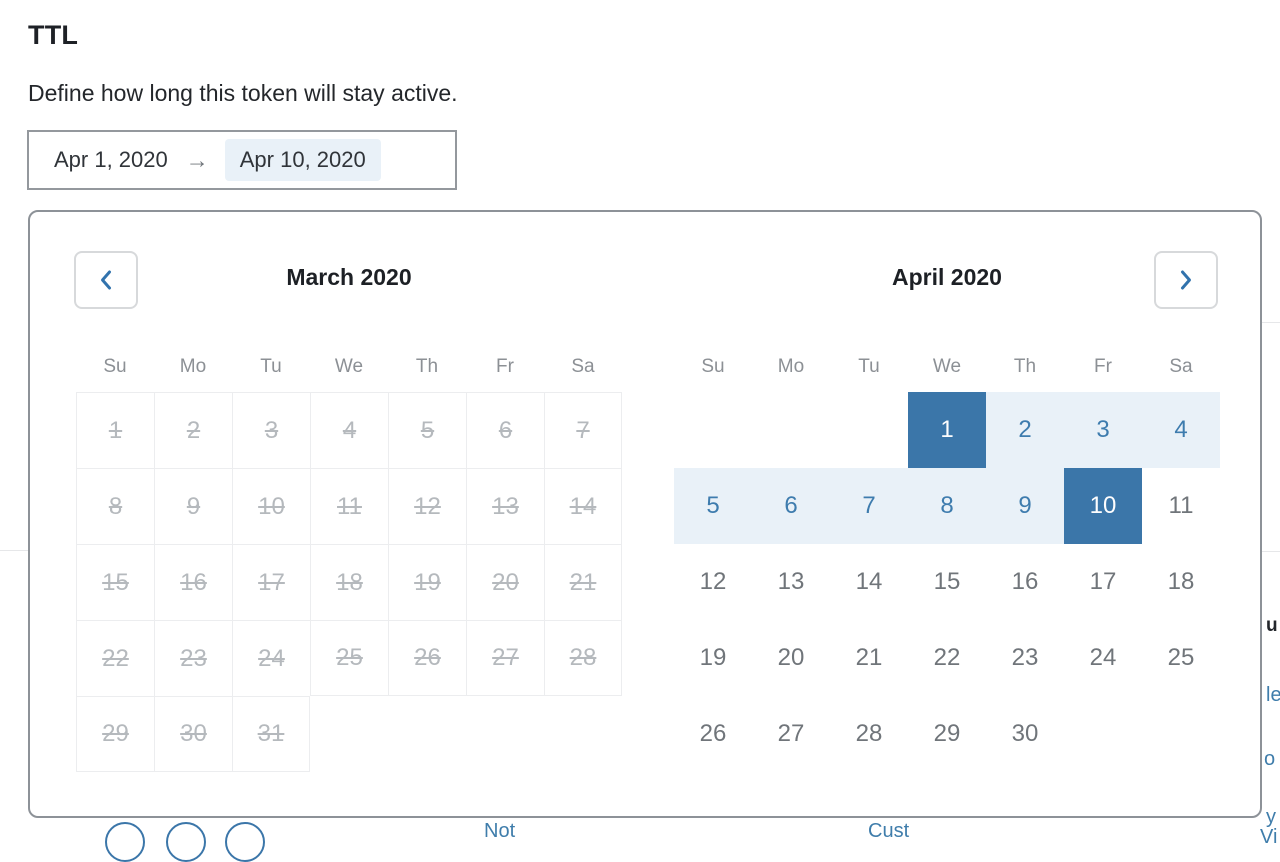 This screenshot has height=862, width=1280. What do you see at coordinates (53, 35) in the screenshot?
I see `page-title: TTL` at bounding box center [53, 35].